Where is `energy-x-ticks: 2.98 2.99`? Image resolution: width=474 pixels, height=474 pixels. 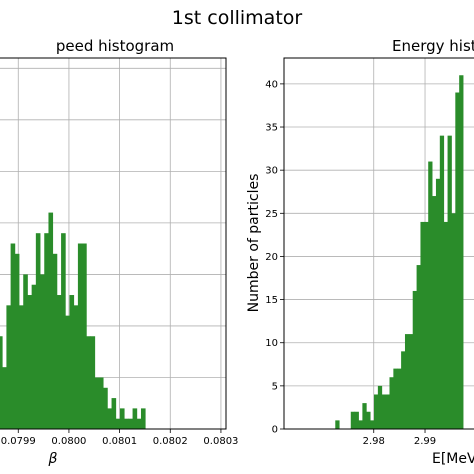 energy-x-ticks: 2.98 2.99 is located at coordinates (399, 438).